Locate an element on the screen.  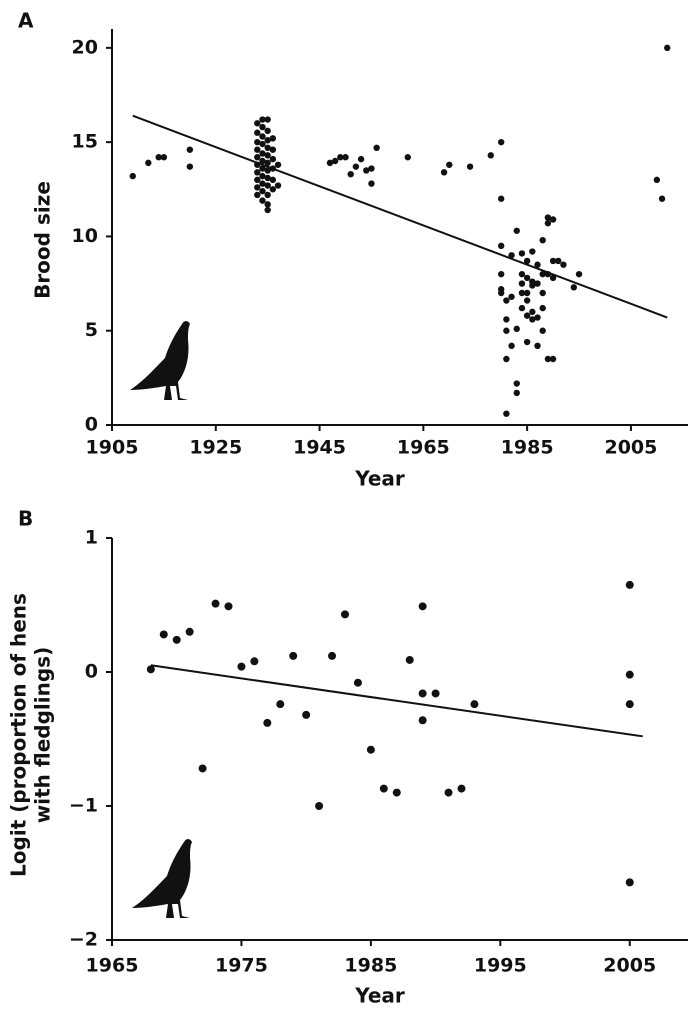
y-tick-label: 10 is located at coordinates (85, 236).